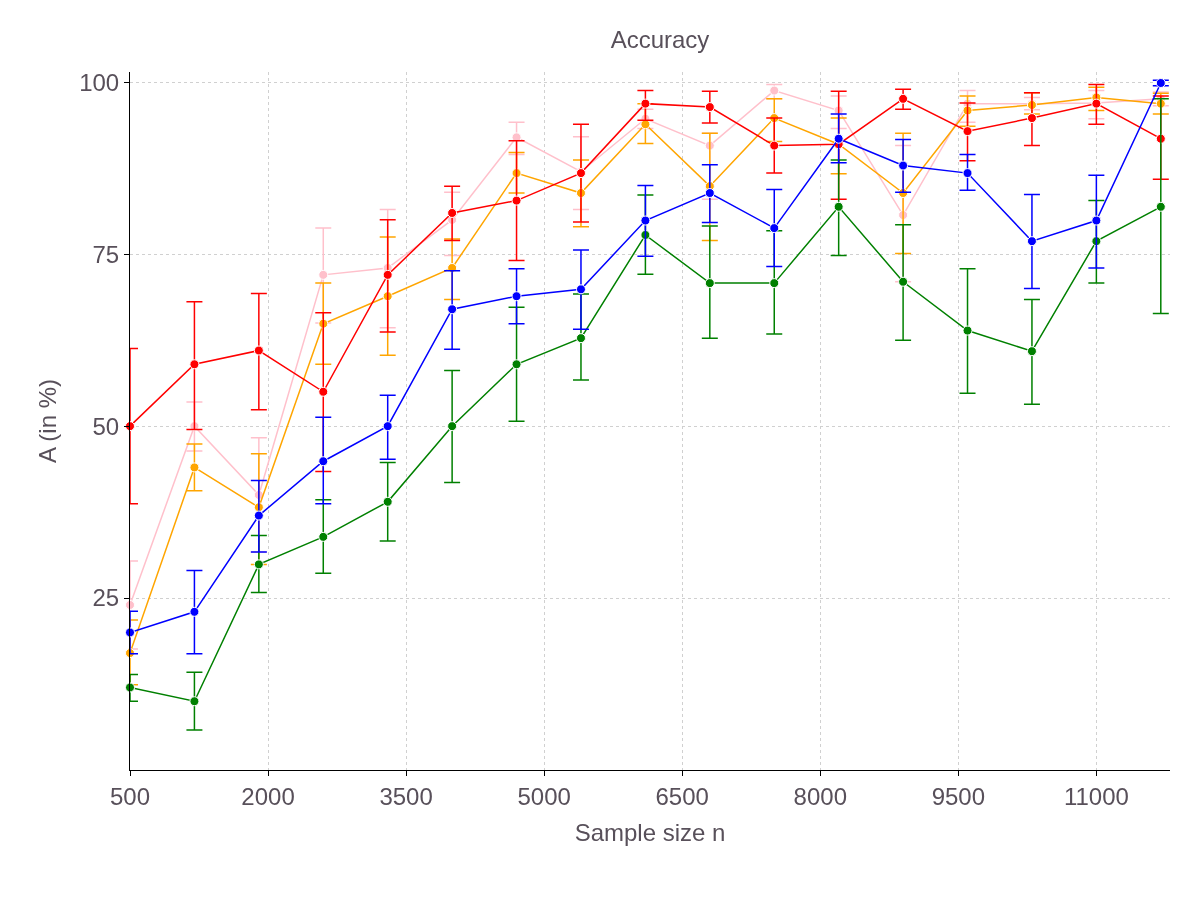 This screenshot has width=1200, height=900. What do you see at coordinates (650, 833) in the screenshot?
I see `x-axis-title: Sample size n` at bounding box center [650, 833].